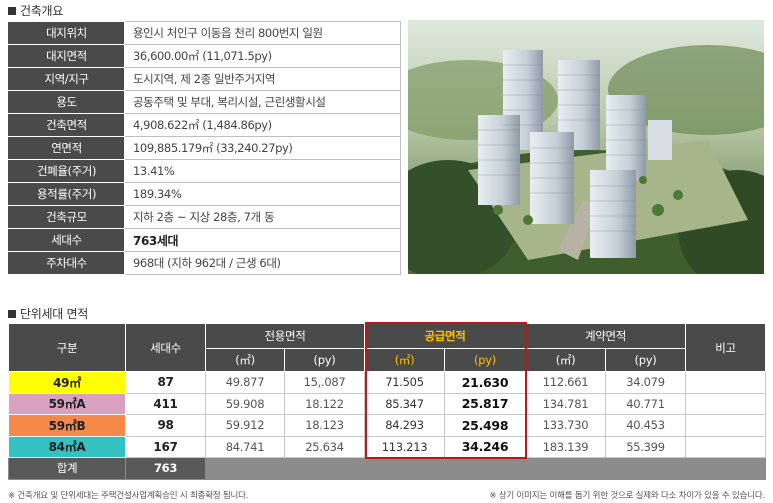 The width and height of the screenshot is (773, 503). I want to click on overview-label: 건축면적, so click(66, 125).